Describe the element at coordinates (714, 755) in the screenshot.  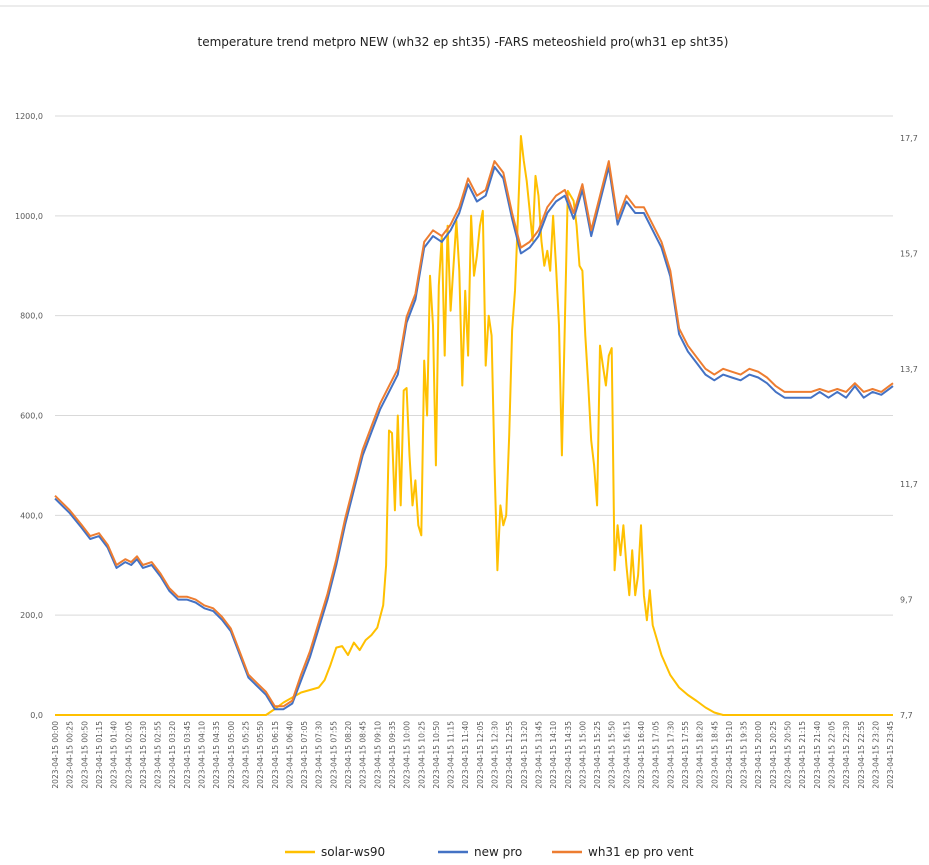
I see `x-tick-label: 2023-04-15 18:45` at that location.